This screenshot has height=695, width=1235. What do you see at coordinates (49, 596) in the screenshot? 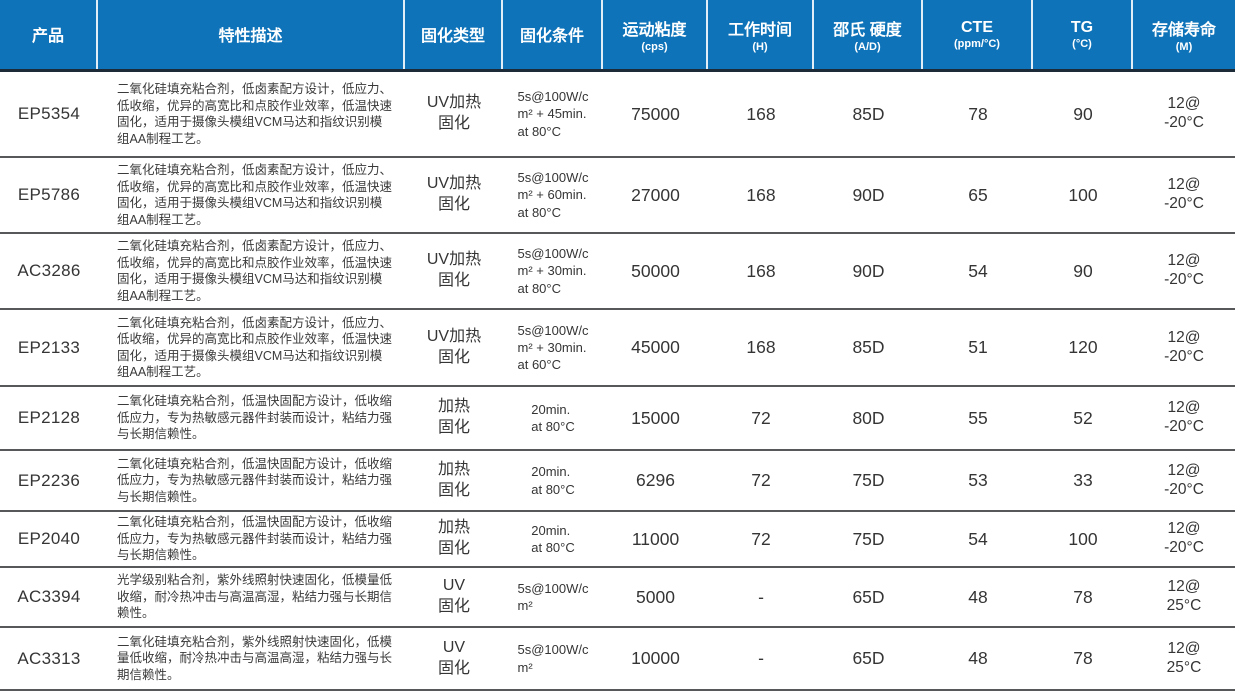
I see `product-name: AC3394` at bounding box center [49, 596].